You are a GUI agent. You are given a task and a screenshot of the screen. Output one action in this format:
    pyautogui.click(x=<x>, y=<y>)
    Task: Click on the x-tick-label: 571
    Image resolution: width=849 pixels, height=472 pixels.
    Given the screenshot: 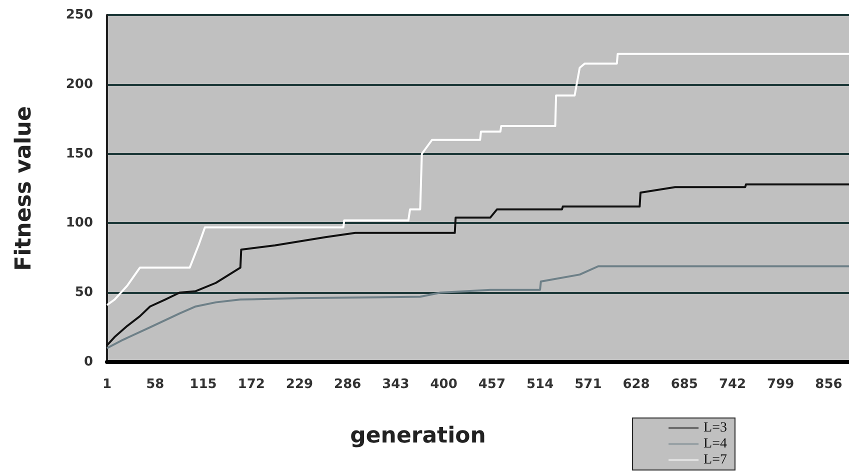 What is the action you would take?
    pyautogui.click(x=588, y=384)
    